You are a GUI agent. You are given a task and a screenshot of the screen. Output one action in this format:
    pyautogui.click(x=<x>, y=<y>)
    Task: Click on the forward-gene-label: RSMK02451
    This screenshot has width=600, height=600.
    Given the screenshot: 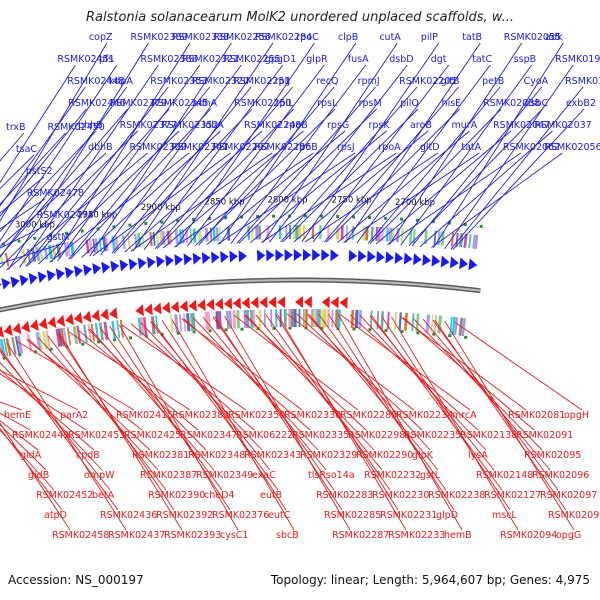 What is the action you would take?
    pyautogui.click(x=85, y=59)
    